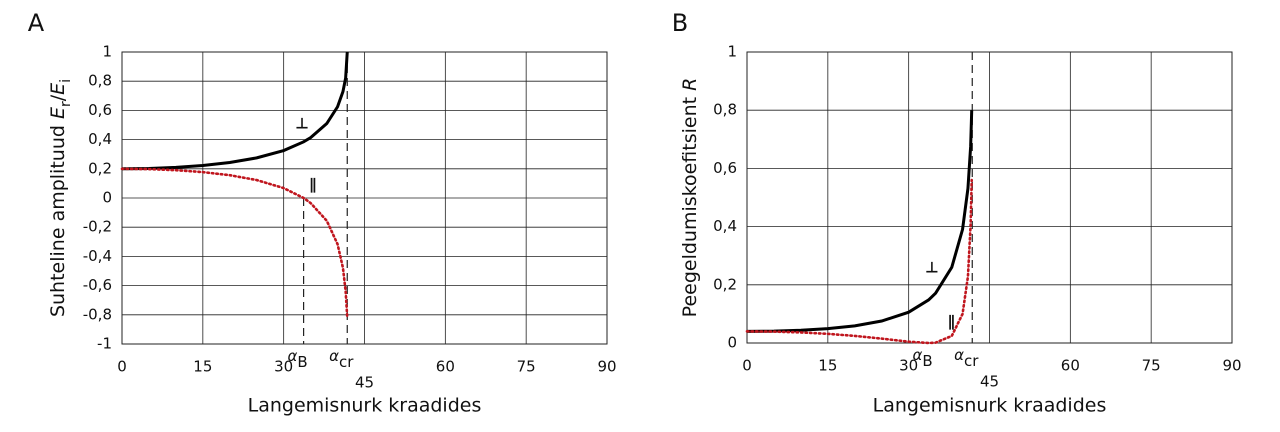 Image resolution: width=1280 pixels, height=432 pixels. What do you see at coordinates (66, 104) in the screenshot?
I see `y-axis-title-part: r` at bounding box center [66, 104].